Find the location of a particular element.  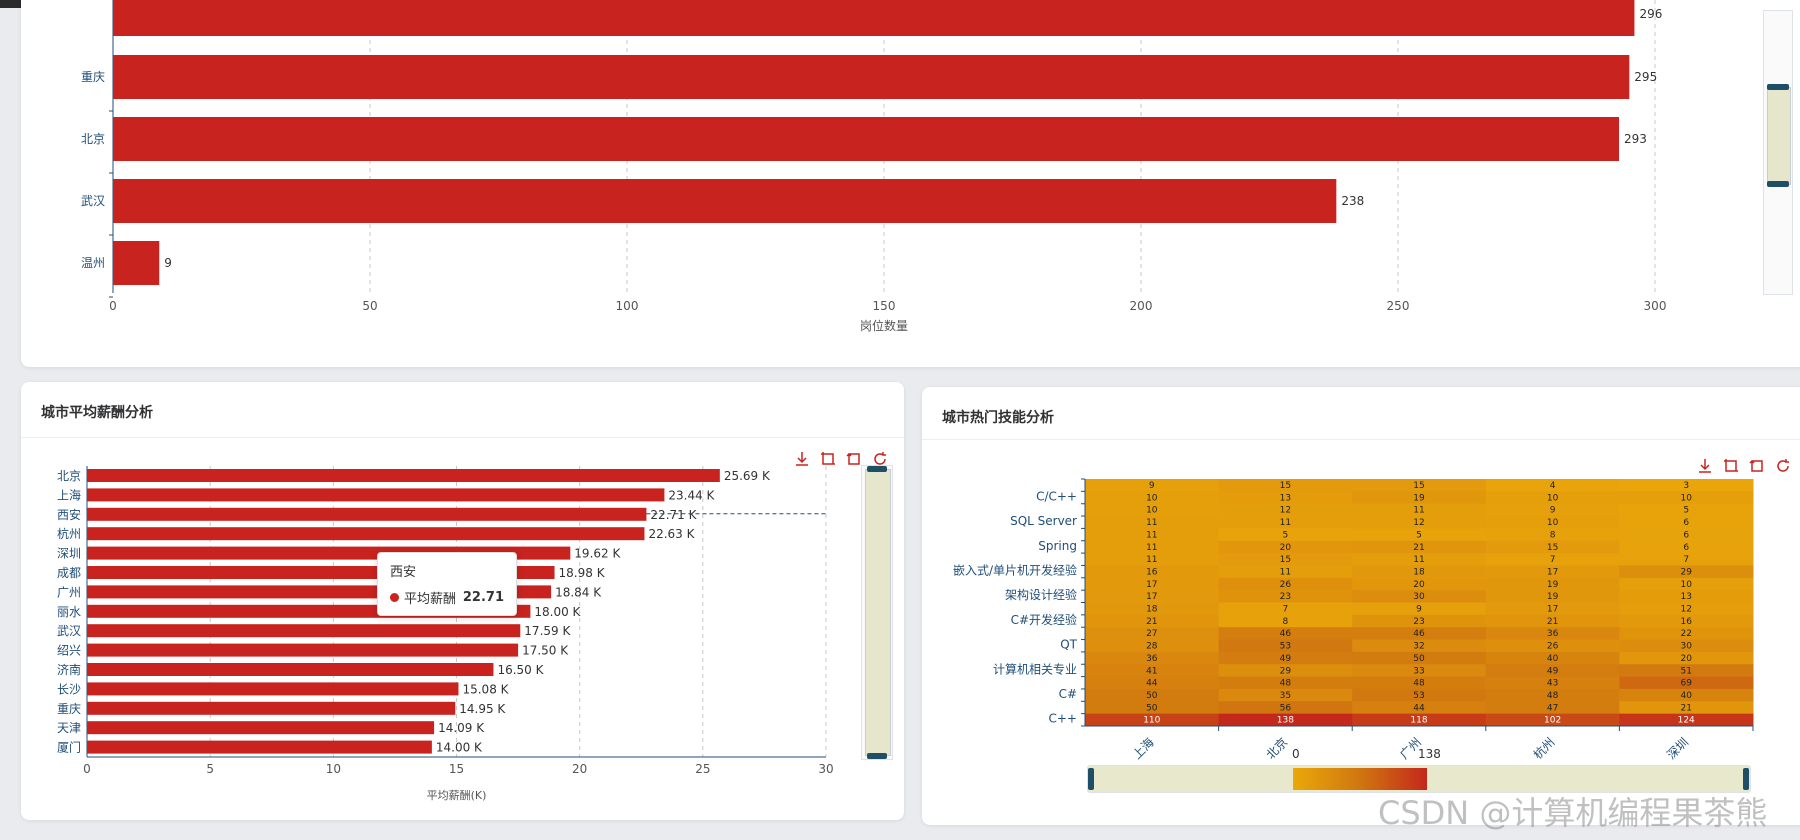

x-tick-label: 20 is located at coordinates (579, 769).